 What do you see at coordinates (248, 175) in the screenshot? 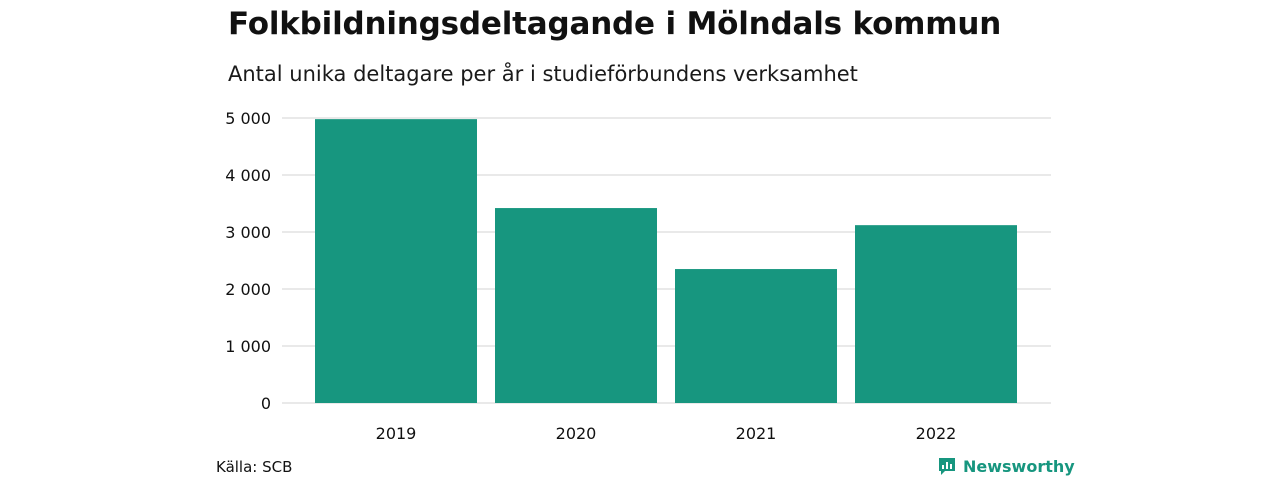
I see `y-tick-label: 4 000` at bounding box center [248, 175].